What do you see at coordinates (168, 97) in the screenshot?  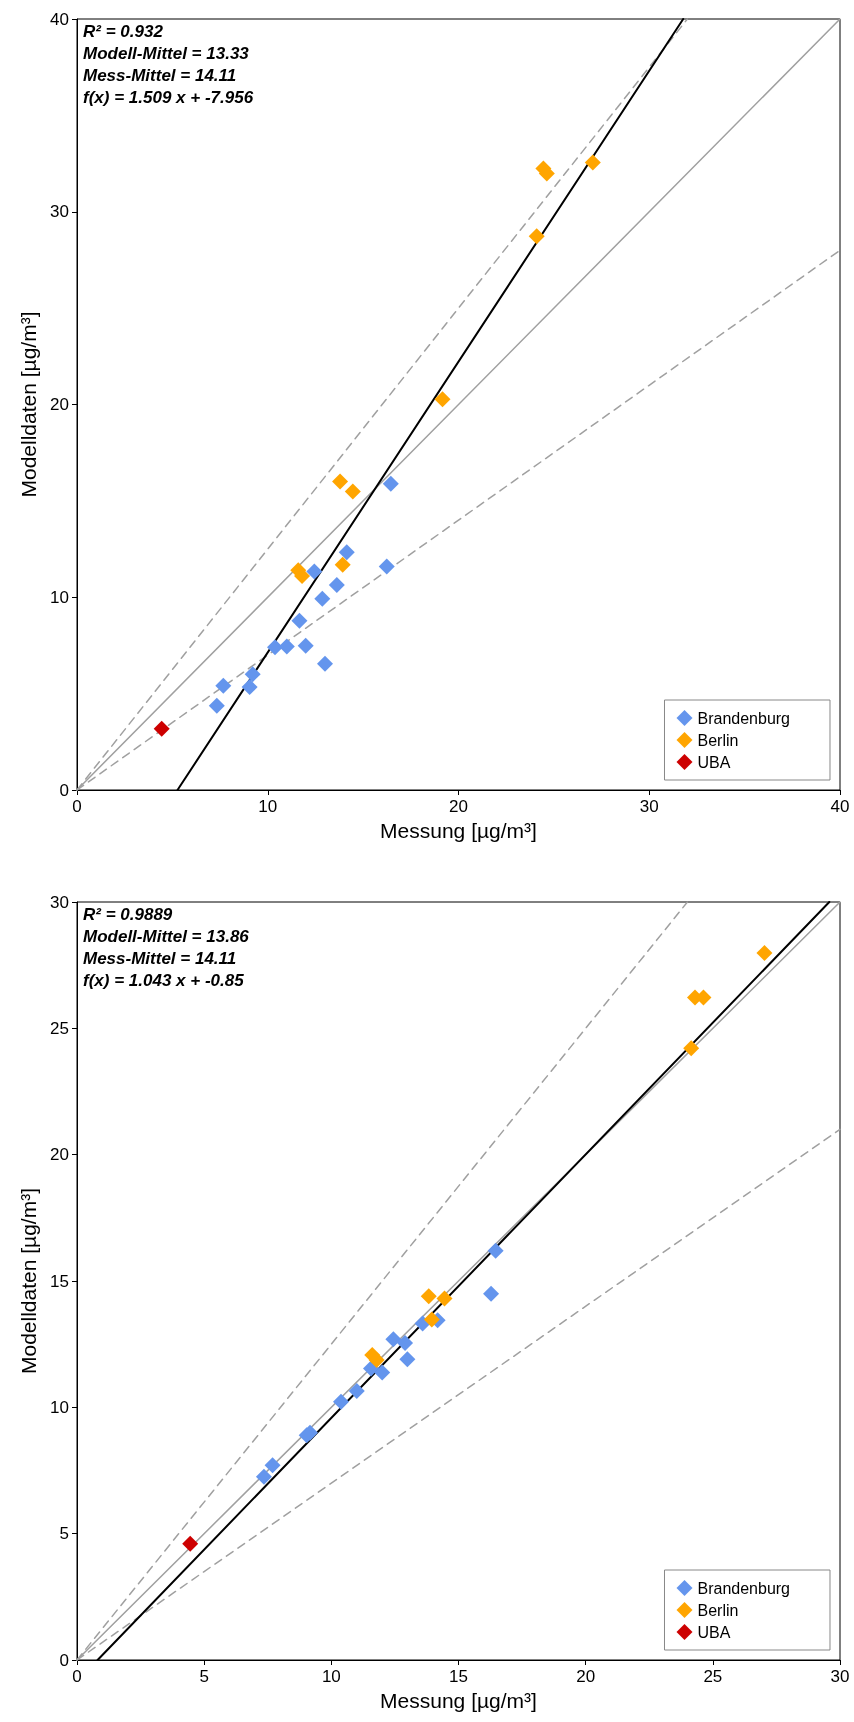 I see `annotation: f(x) = 1.509 x + -7.956` at bounding box center [168, 97].